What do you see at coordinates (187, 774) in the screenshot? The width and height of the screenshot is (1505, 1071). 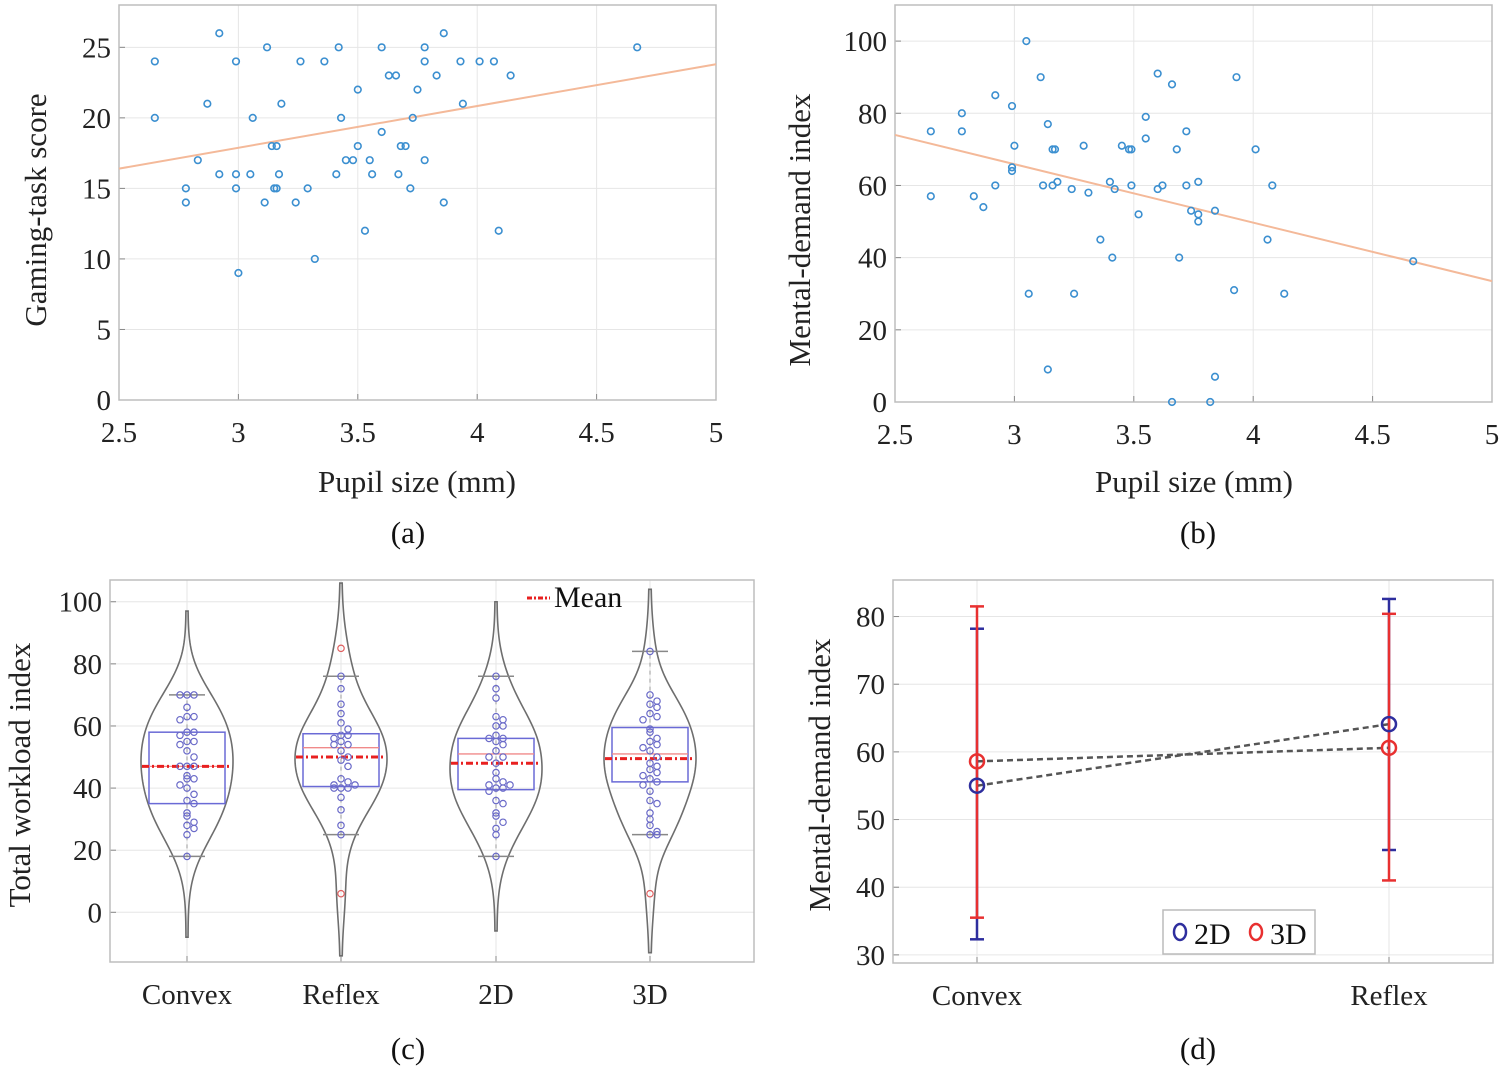 I see `violin-Convex` at bounding box center [187, 774].